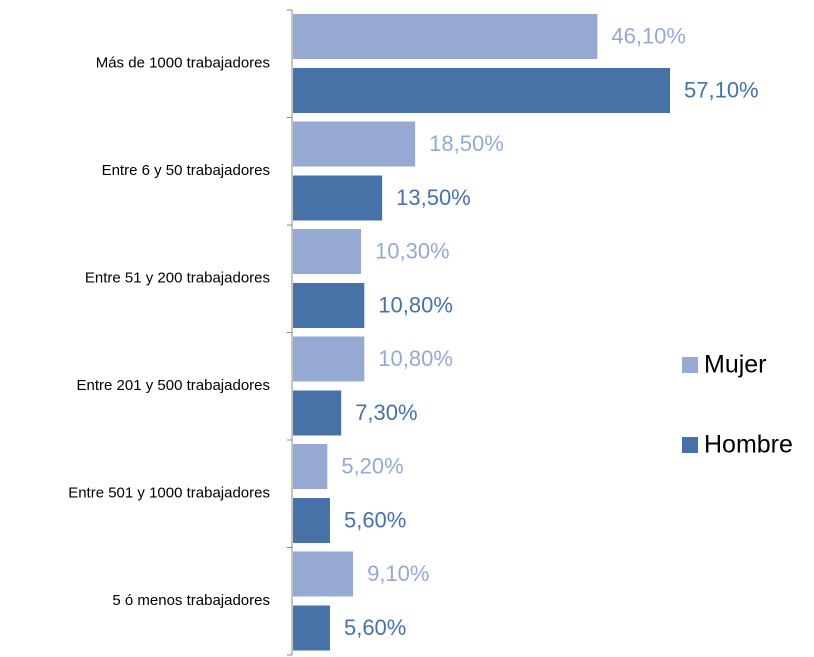 The height and width of the screenshot is (657, 814). Describe the element at coordinates (169, 493) in the screenshot. I see `category-label: Entre 501 y 1000 trabajadores` at that location.